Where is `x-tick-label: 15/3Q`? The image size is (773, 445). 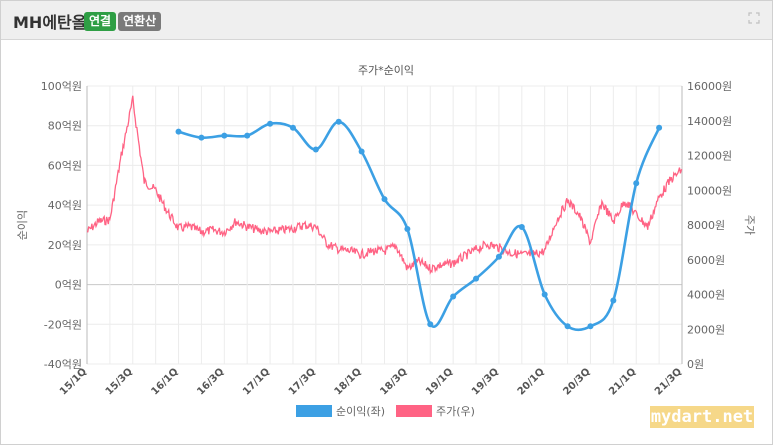
x-tick-label: 15/3Q is located at coordinates (119, 381).